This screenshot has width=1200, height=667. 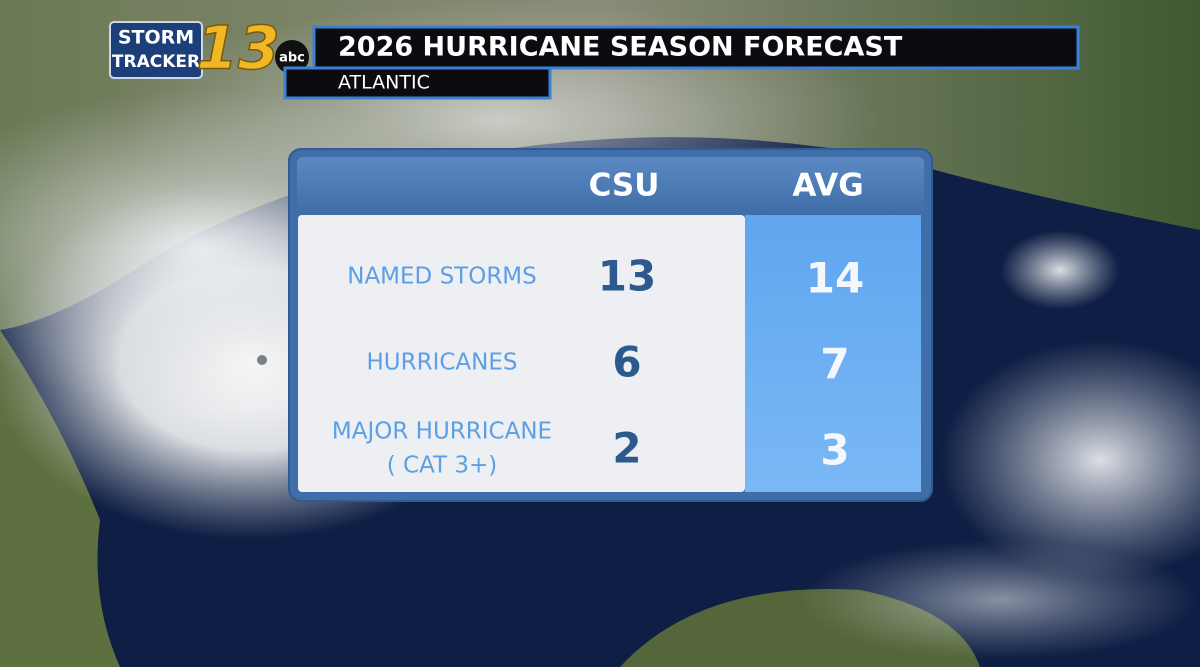 I want to click on avg-value: 7, so click(x=834, y=364).